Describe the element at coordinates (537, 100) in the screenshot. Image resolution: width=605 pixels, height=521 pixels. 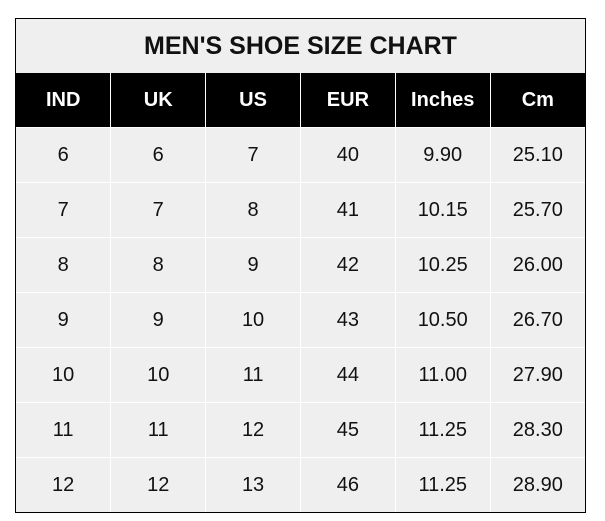
I see `column-header: Cm` at that location.